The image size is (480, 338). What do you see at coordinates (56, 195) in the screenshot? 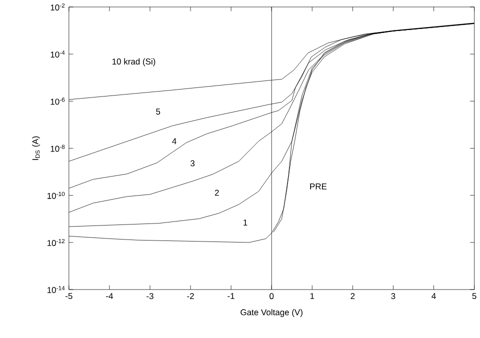
I see `y-tick-label: 10$^{-10}$` at bounding box center [56, 195].